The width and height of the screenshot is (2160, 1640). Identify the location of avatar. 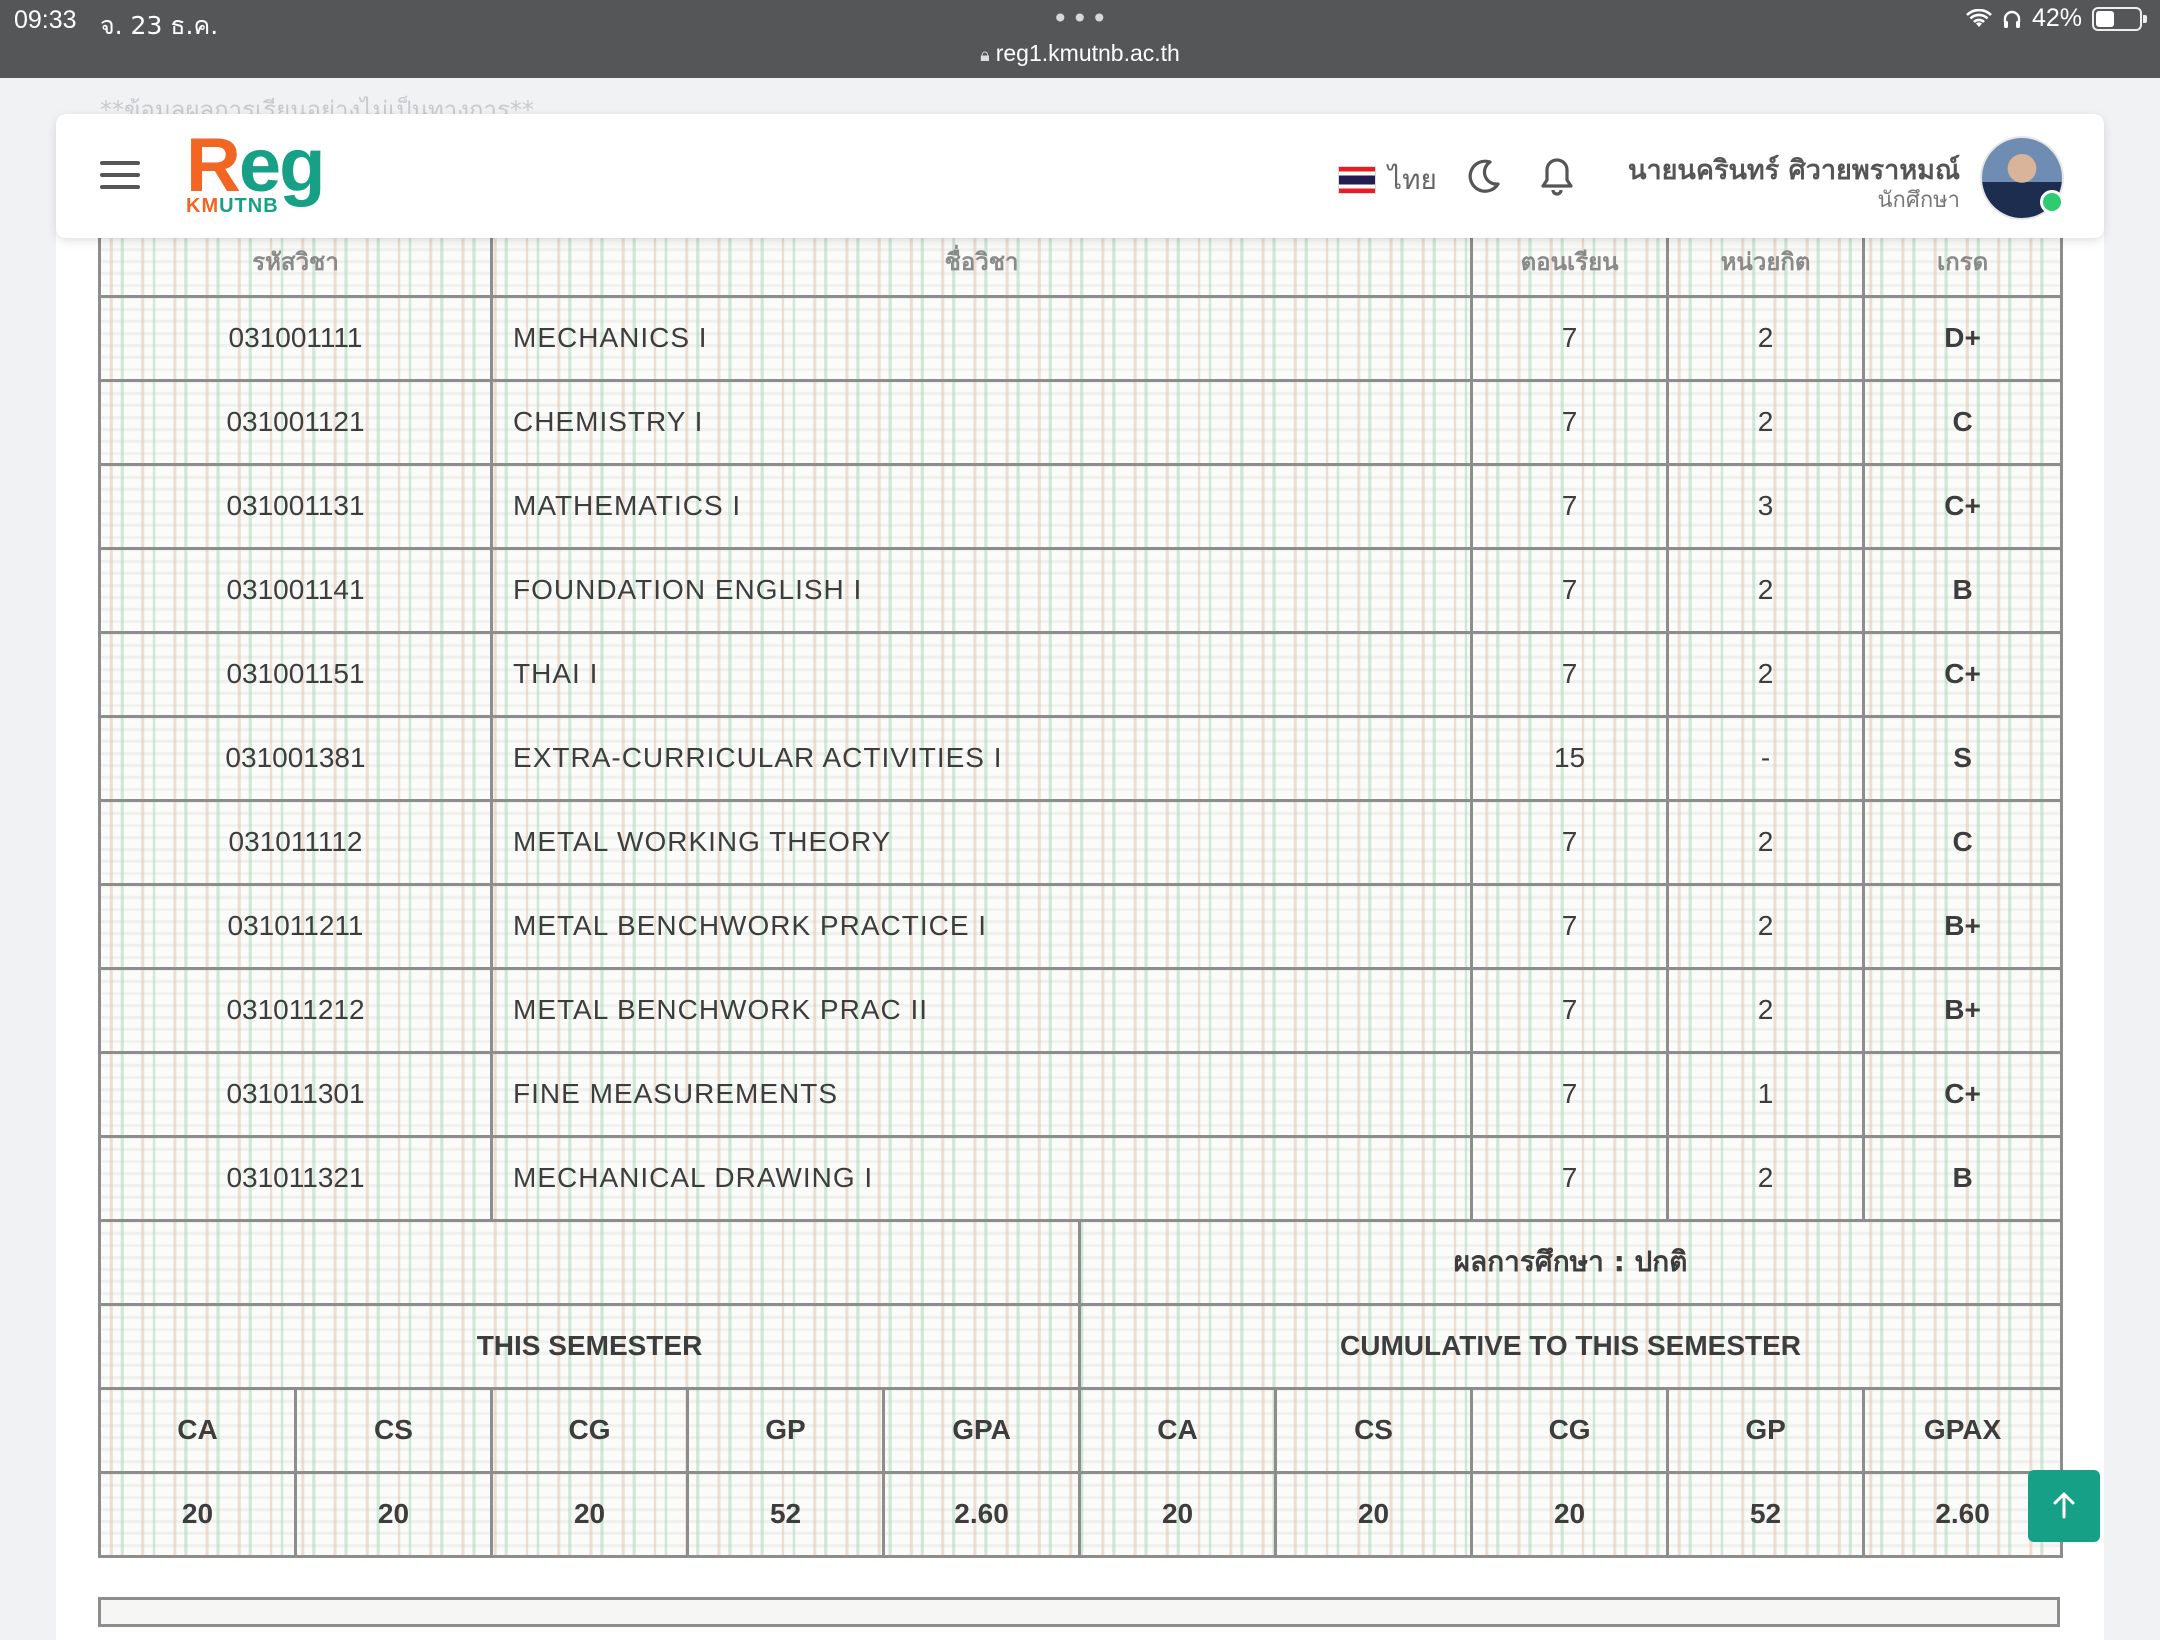
(2022, 178).